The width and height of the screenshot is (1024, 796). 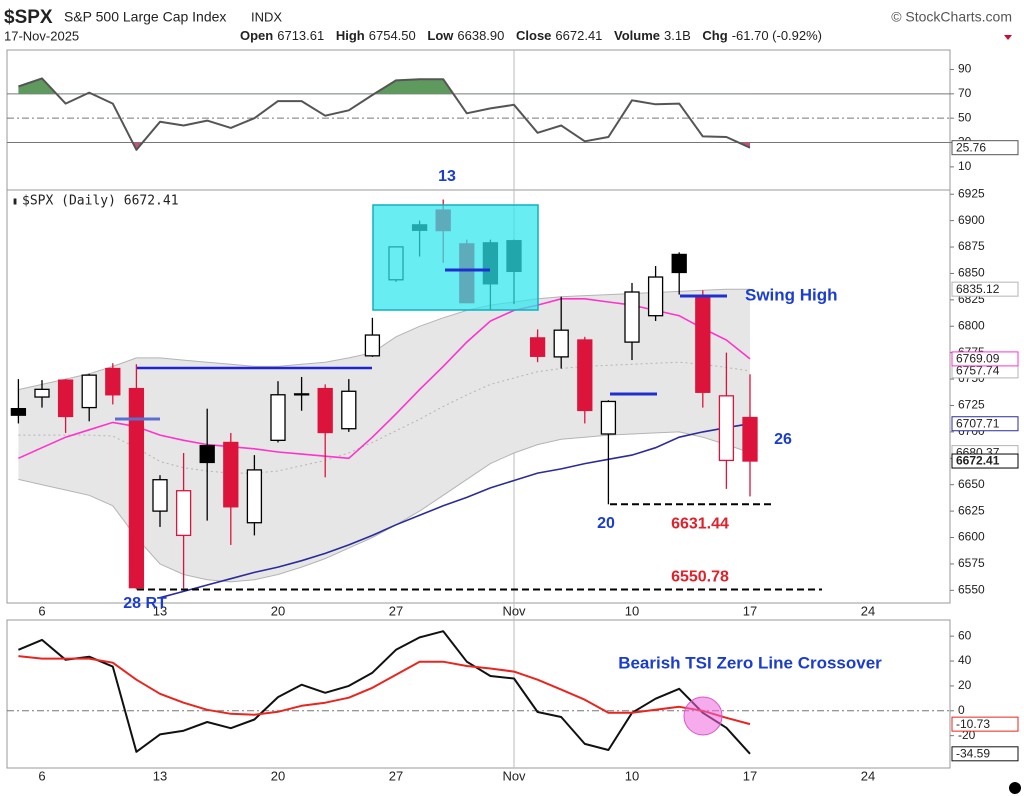 I want to click on value-tag: 6757.74, so click(x=978, y=371).